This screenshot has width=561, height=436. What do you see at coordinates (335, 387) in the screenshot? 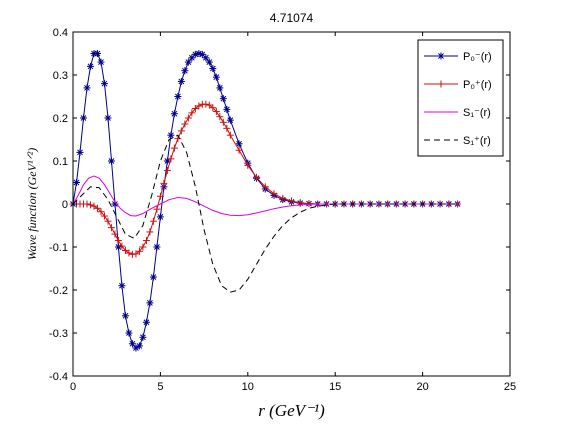
I see `x-tick-label: 15` at bounding box center [335, 387].